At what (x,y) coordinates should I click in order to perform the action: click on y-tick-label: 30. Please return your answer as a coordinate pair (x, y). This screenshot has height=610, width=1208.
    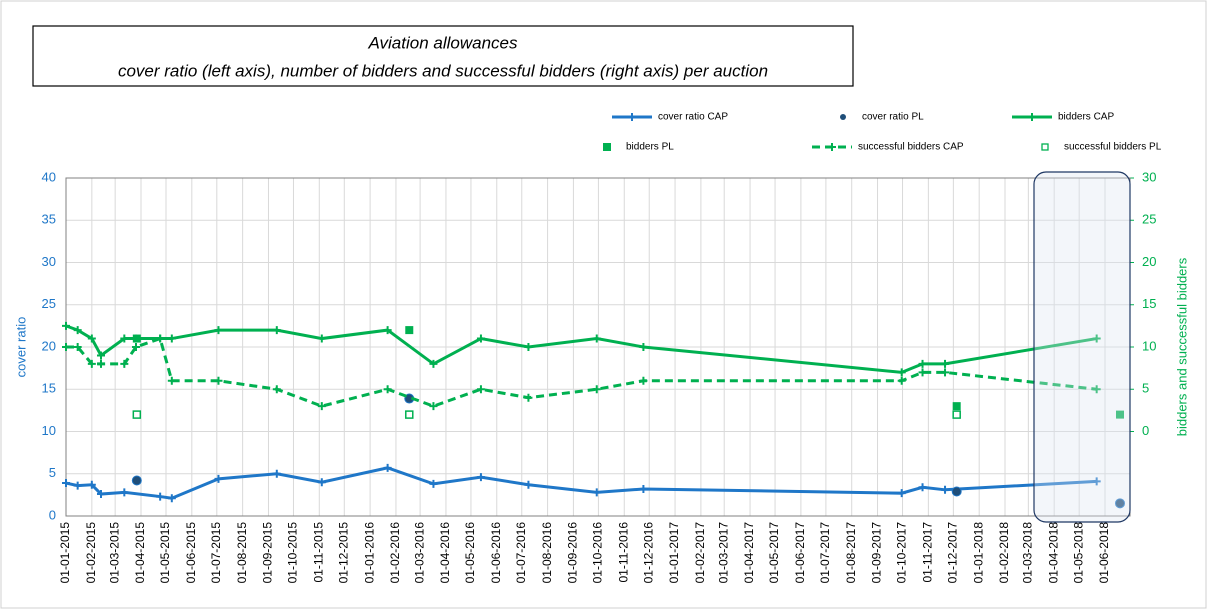
    Looking at the image, I should click on (49, 261).